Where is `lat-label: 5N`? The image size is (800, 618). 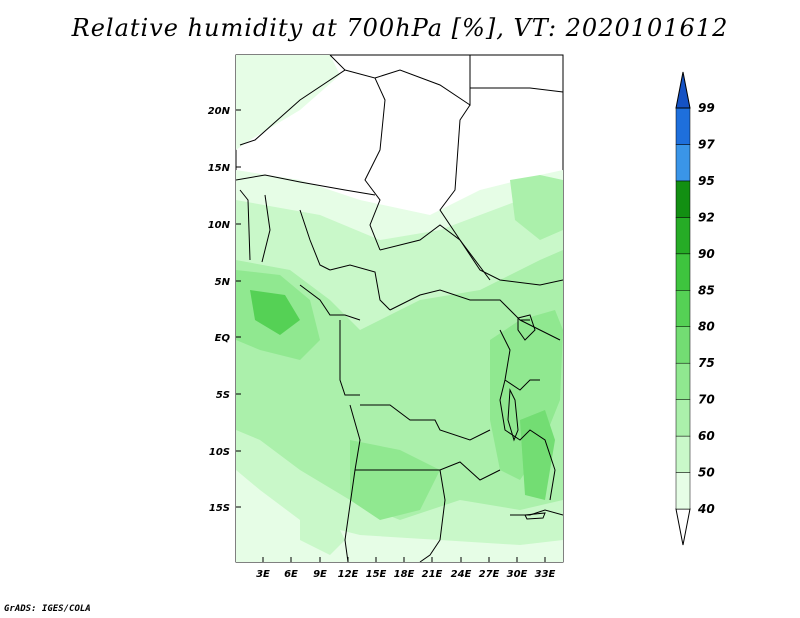 lat-label: 5N is located at coordinates (223, 282).